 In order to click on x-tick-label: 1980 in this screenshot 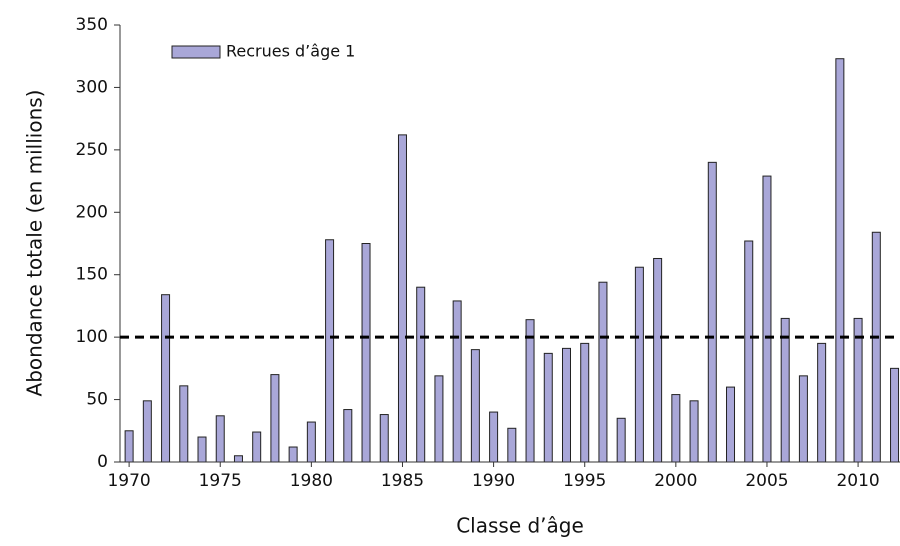, I will do `click(311, 481)`.